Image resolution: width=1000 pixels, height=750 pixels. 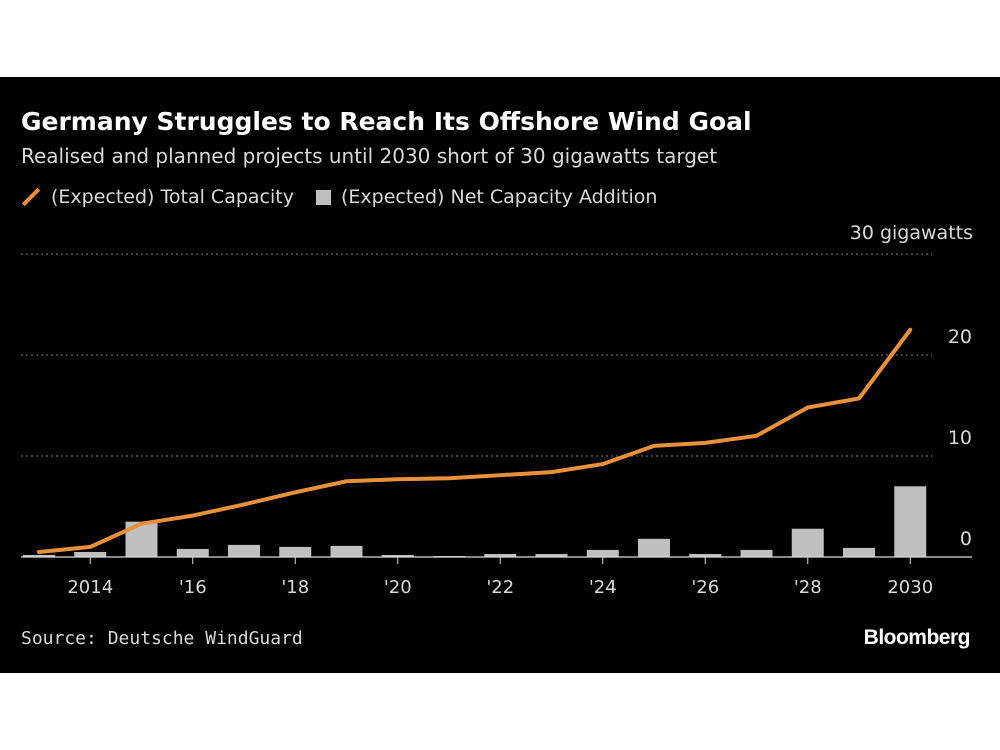 I want to click on legend-item-total-capacity: (Expected) Total Capacity, so click(x=157, y=197).